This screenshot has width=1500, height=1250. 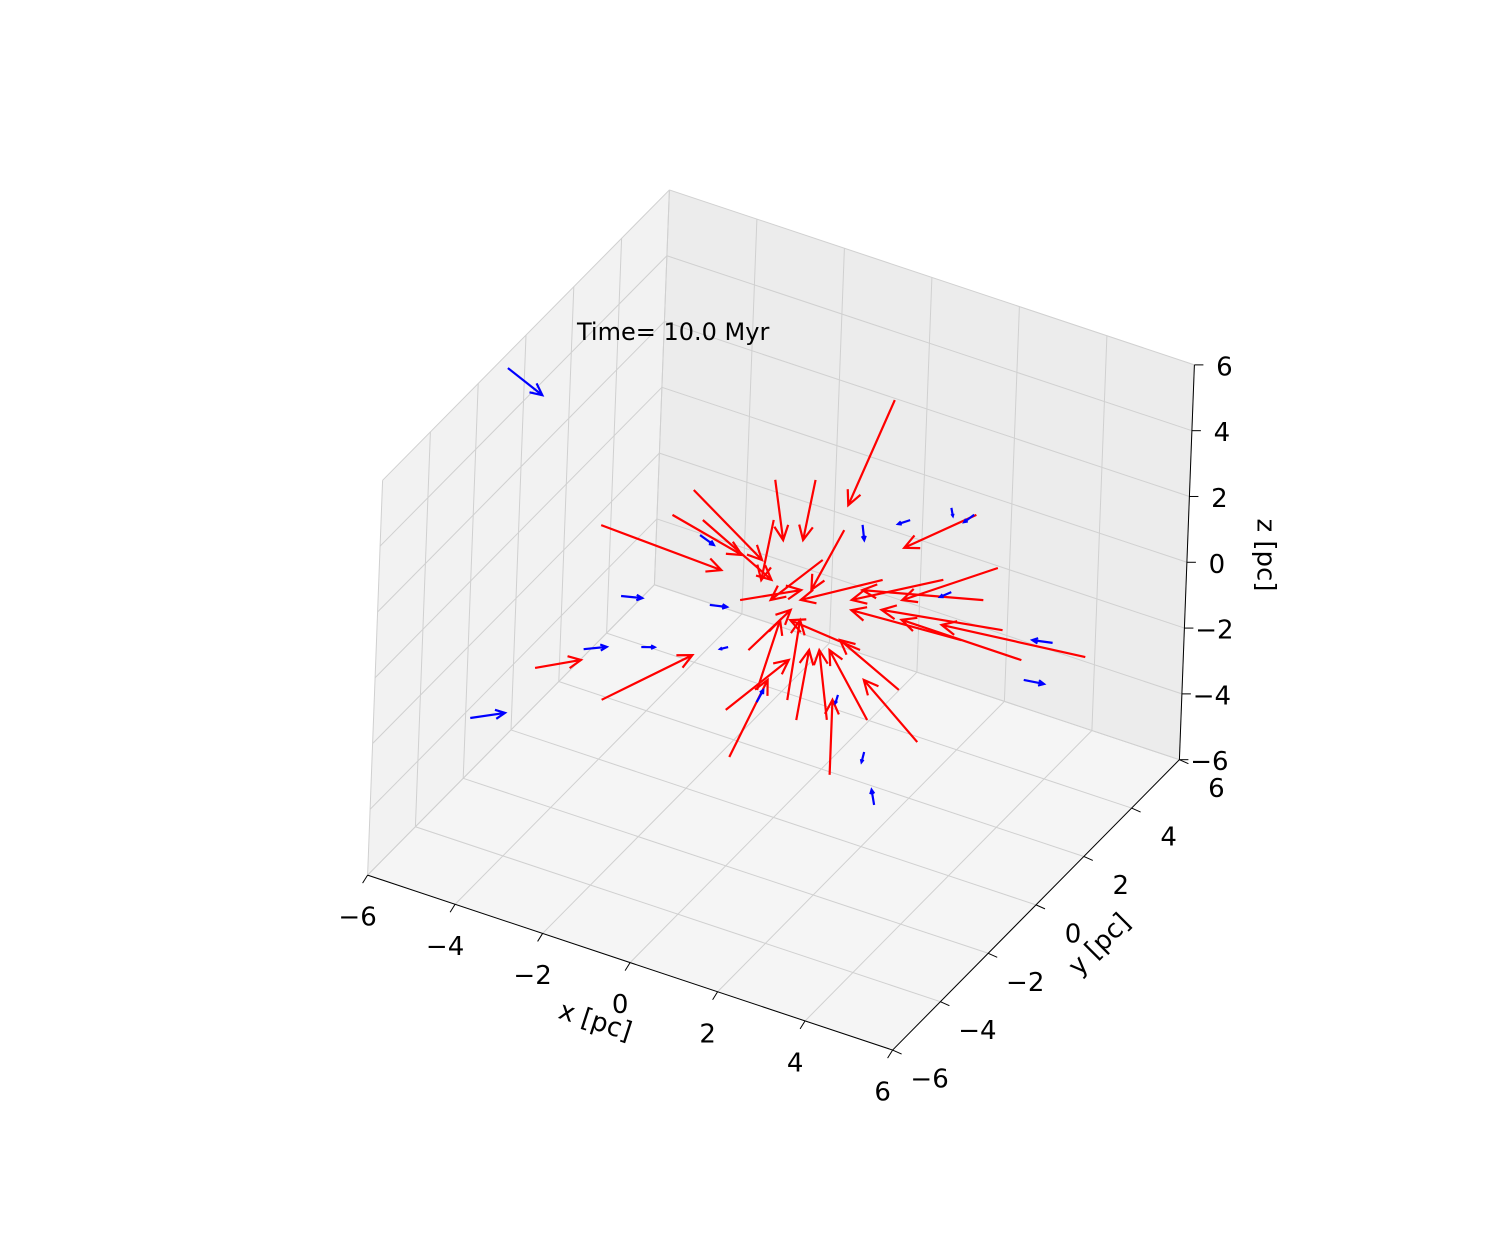 What do you see at coordinates (1222, 433) in the screenshot?
I see `z-tick-label: 4` at bounding box center [1222, 433].